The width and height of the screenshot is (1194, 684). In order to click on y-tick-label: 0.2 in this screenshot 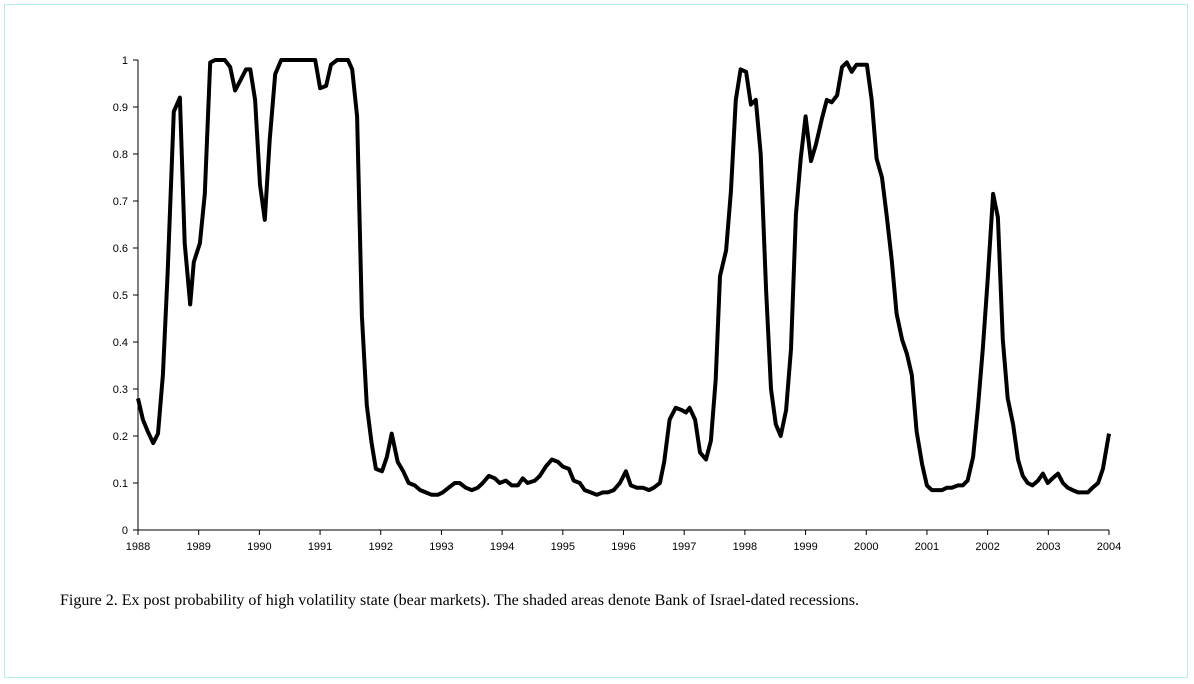, I will do `click(120, 437)`.